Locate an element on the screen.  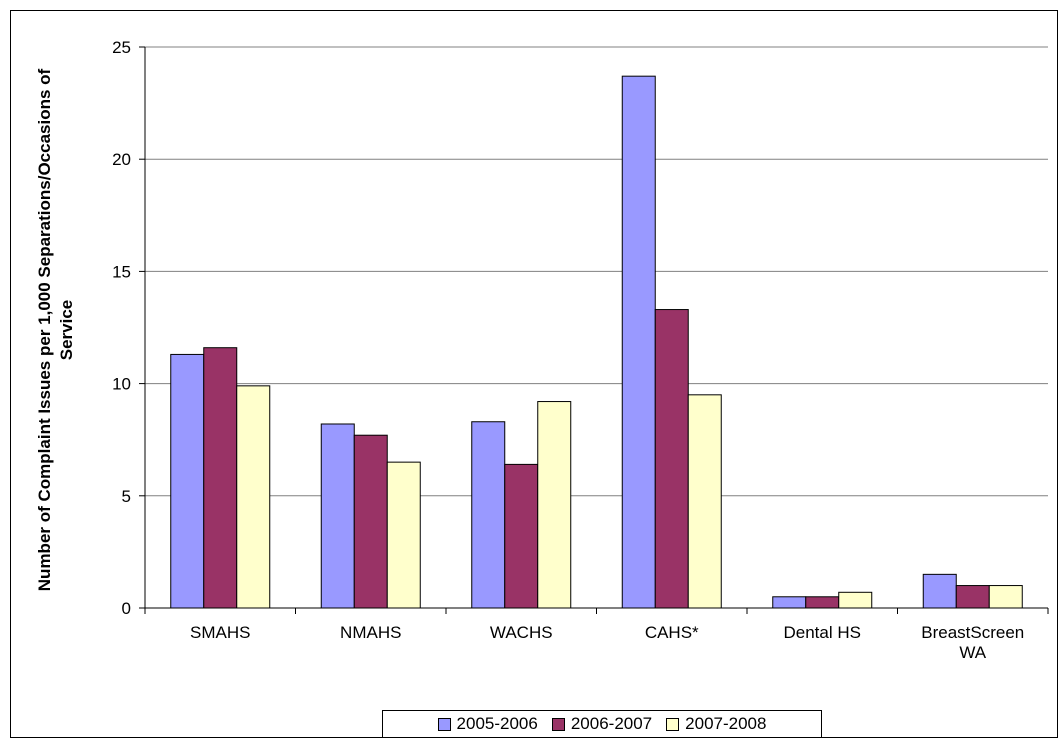
legend-item: 2006-2007 is located at coordinates (602, 724).